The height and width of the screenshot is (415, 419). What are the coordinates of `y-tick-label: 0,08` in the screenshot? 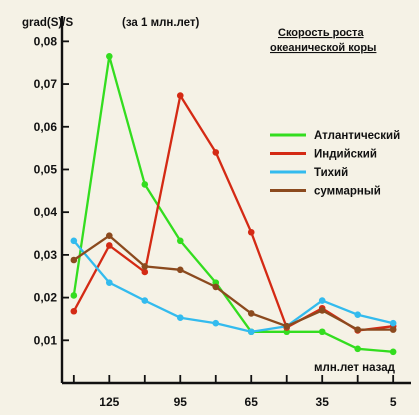 It's located at (46, 41).